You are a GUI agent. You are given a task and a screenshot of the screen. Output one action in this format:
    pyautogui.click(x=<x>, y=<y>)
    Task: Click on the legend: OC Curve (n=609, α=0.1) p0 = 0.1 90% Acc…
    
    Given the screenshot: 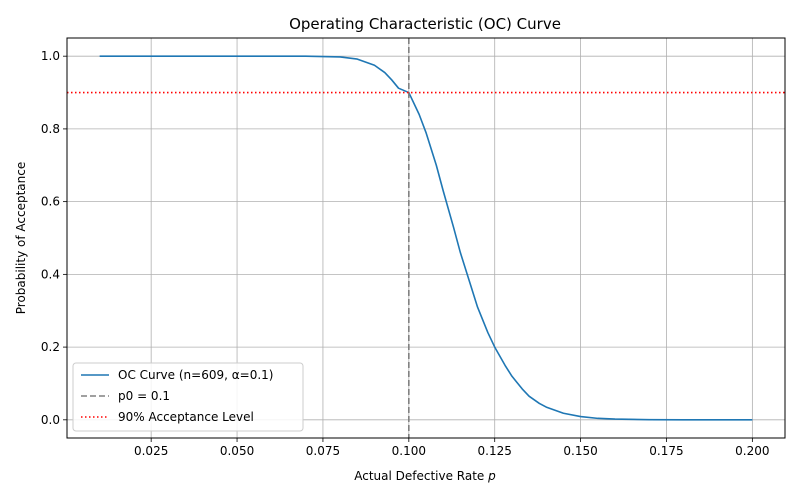 What is the action you would take?
    pyautogui.click(x=188, y=397)
    